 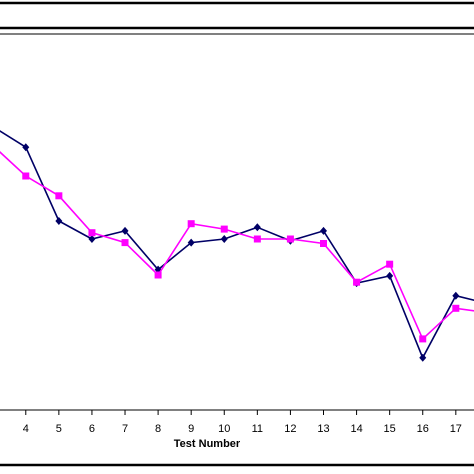 I want to click on x-tick-label: 8, so click(x=158, y=429).